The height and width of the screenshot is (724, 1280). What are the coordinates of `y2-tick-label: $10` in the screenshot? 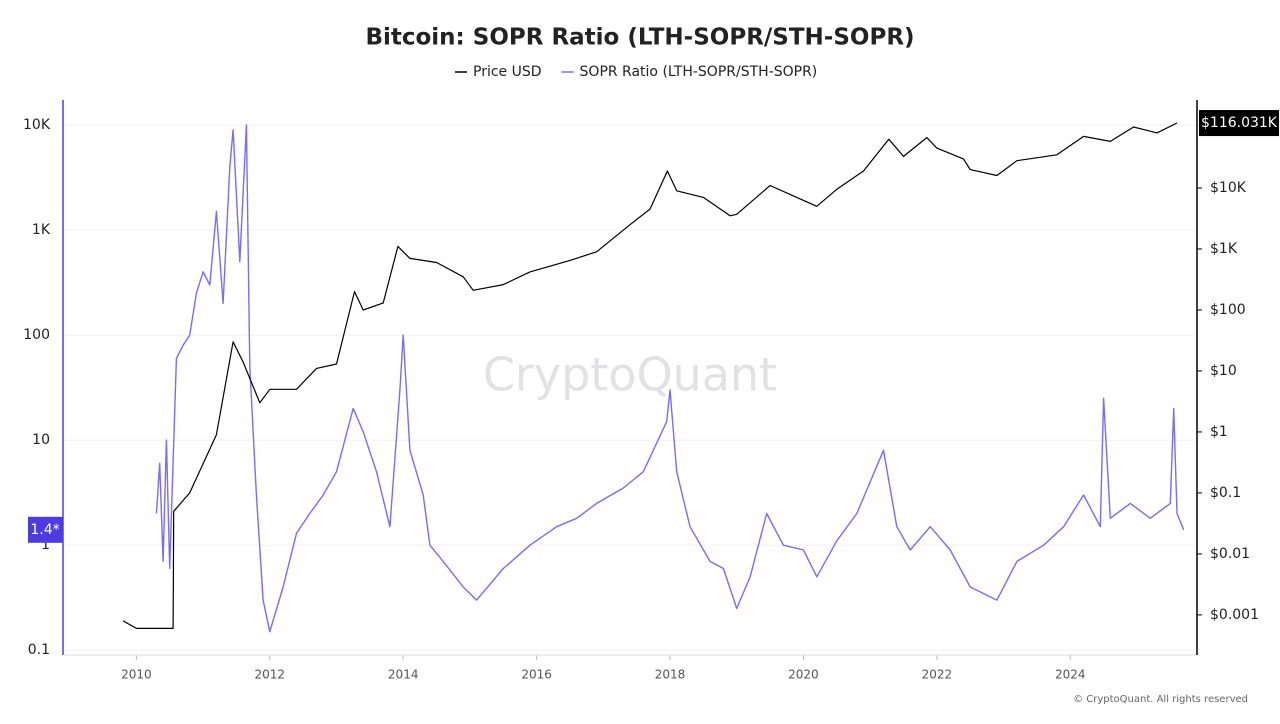 It's located at (1223, 371).